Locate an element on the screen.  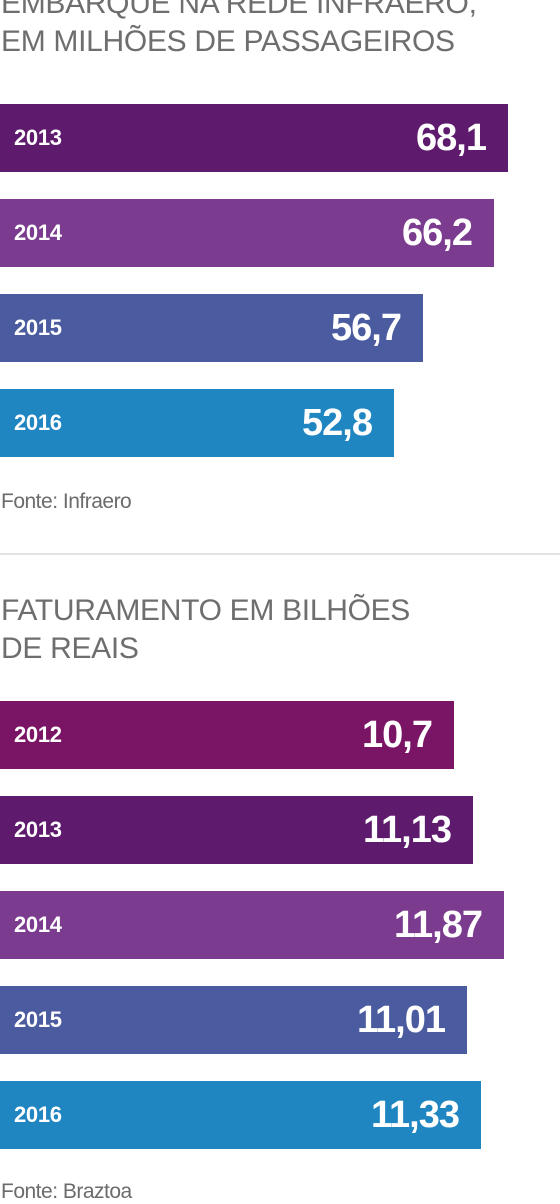
chart-title: FATURAMENTO EM BILHÕES DE REAIS is located at coordinates (206, 629).